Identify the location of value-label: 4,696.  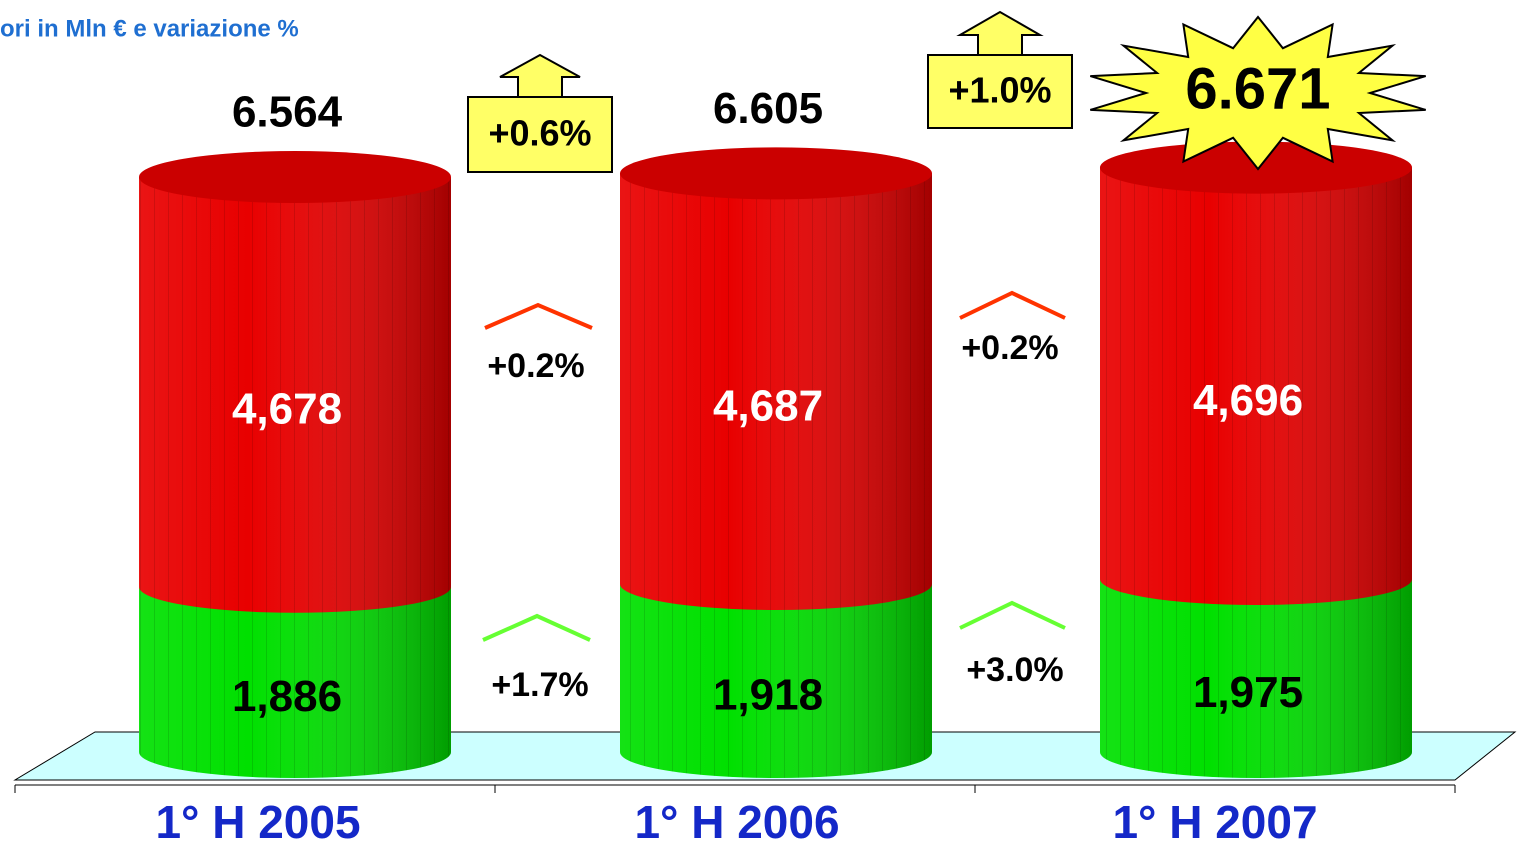
(1248, 400).